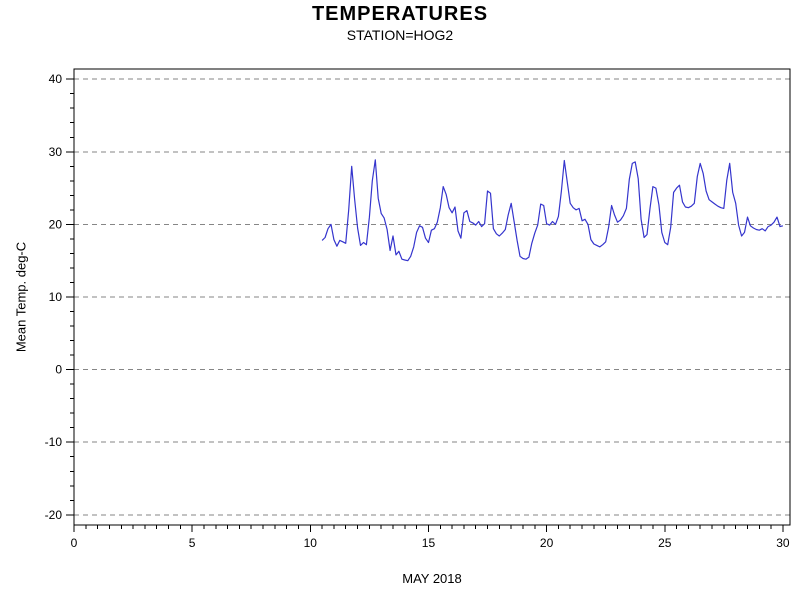 Image resolution: width=800 pixels, height=600 pixels. Describe the element at coordinates (56, 152) in the screenshot. I see `y-tick-label: 30` at that location.